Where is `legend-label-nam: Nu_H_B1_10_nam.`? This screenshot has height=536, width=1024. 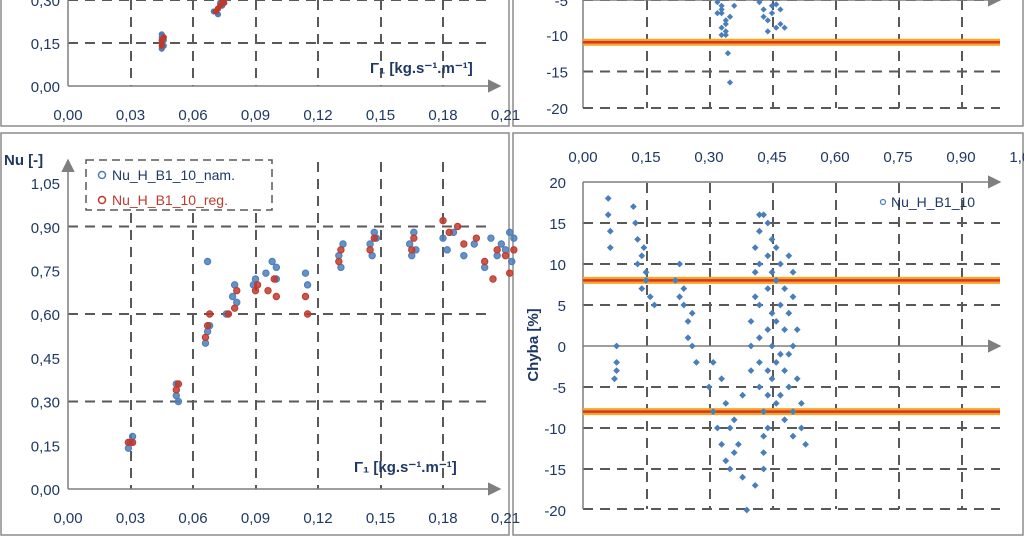 legend-label-nam: Nu_H_B1_10_nam. is located at coordinates (173, 175).